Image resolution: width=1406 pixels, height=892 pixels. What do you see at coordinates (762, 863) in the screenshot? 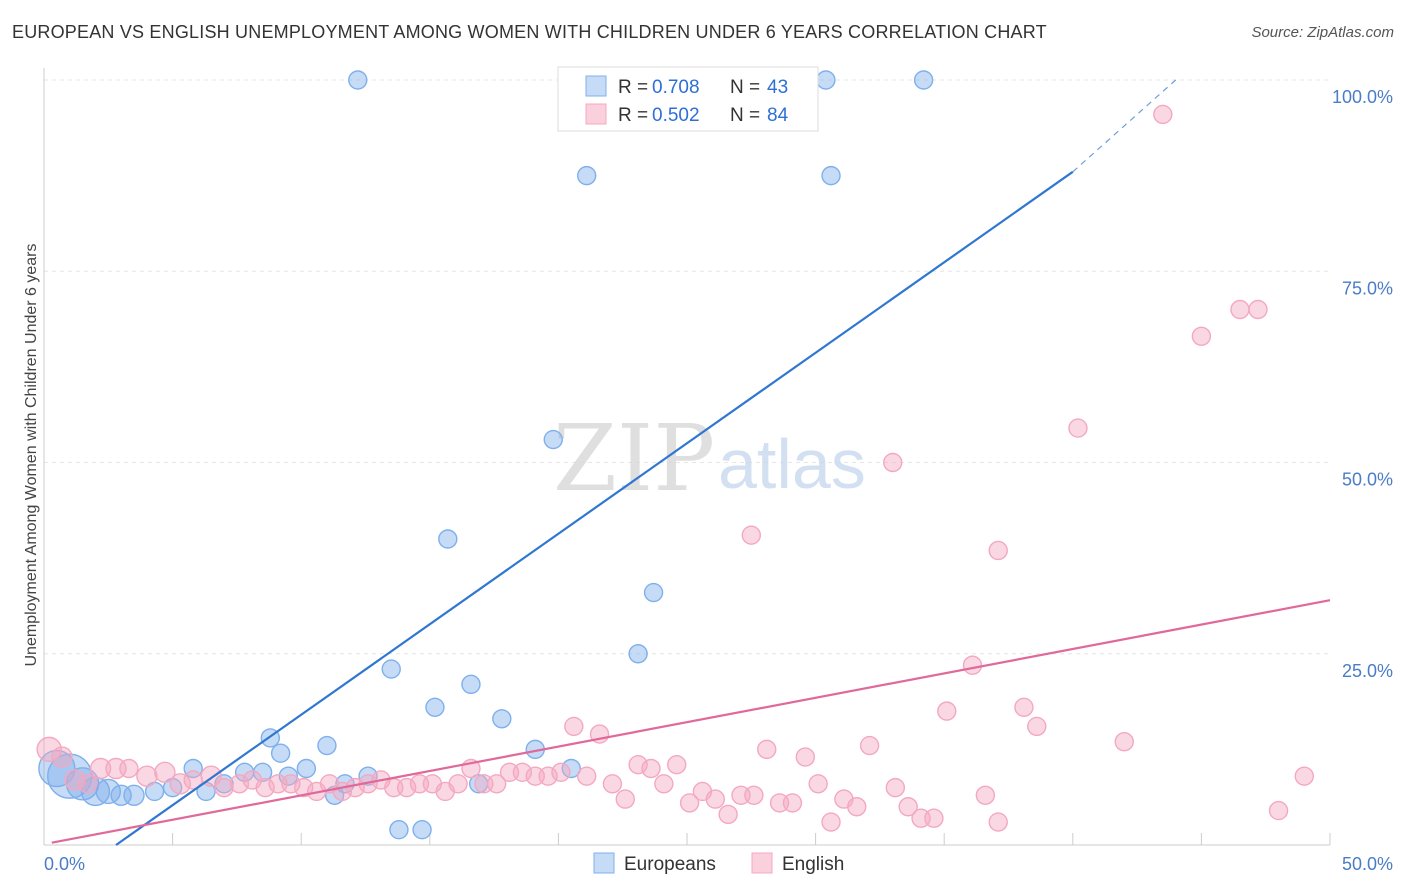
I see `legend-swatch-english` at bounding box center [762, 863].